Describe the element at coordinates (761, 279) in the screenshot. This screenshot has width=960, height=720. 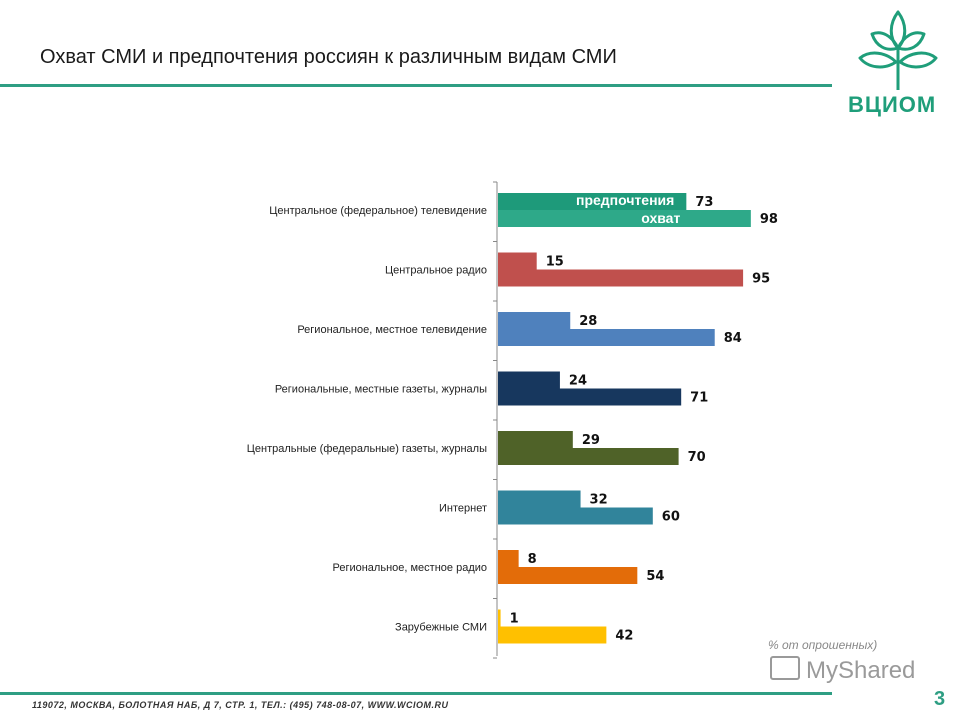
I see `value-label-reach: 95` at that location.